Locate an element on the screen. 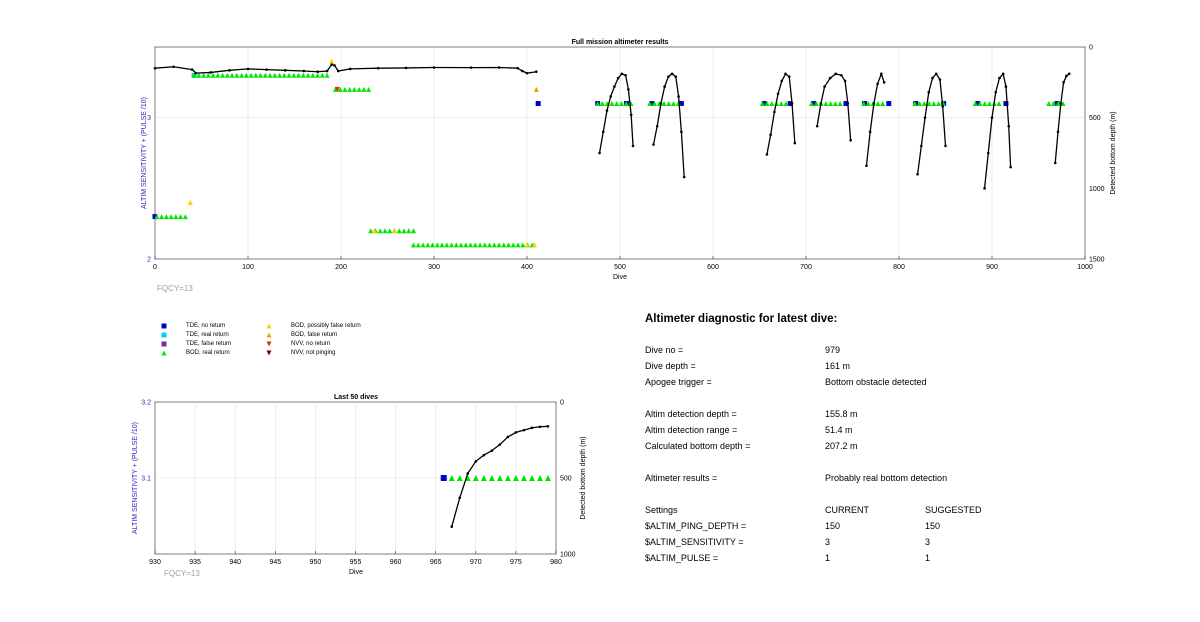  small-x-tick-labels: 930 935 940 945 950 955 960 965 970 975 980 is located at coordinates (355, 562).